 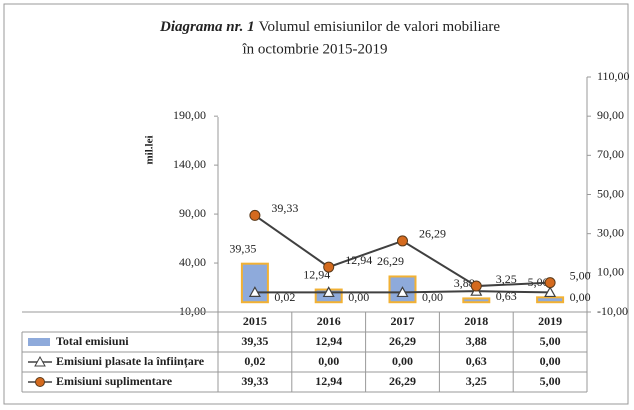 I want to click on chart-subtitle: în octombrie 2015-2019, so click(x=315, y=49).